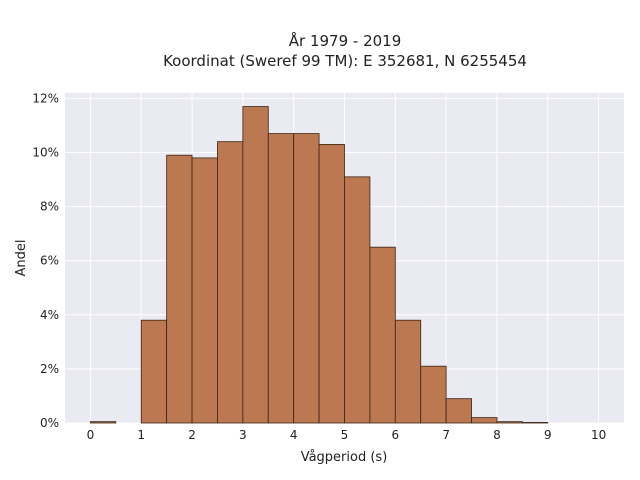 This screenshot has height=480, width=640. I want to click on x-axis-label: Vågperiod (s), so click(344, 457).